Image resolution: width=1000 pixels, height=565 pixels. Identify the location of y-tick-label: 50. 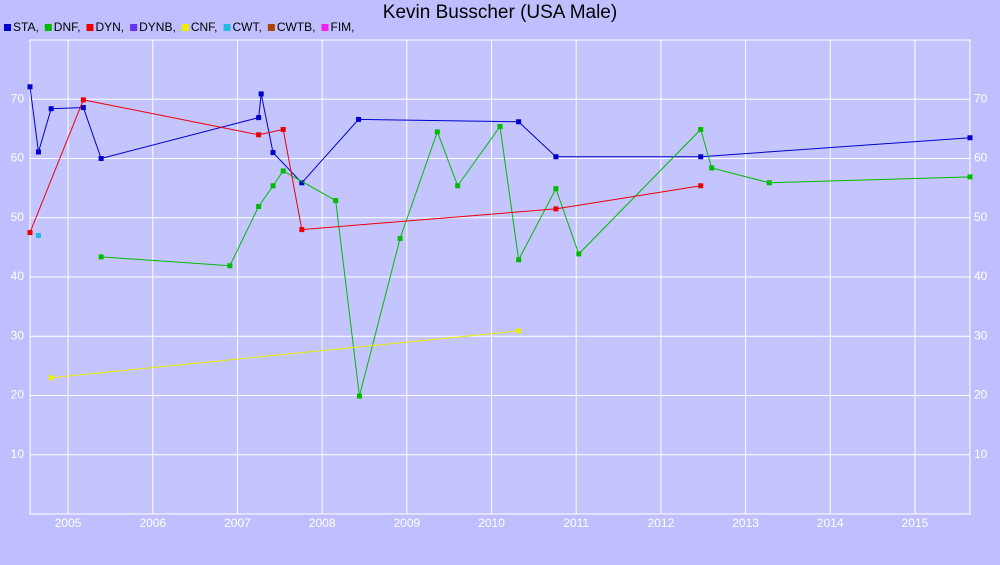
(18, 217).